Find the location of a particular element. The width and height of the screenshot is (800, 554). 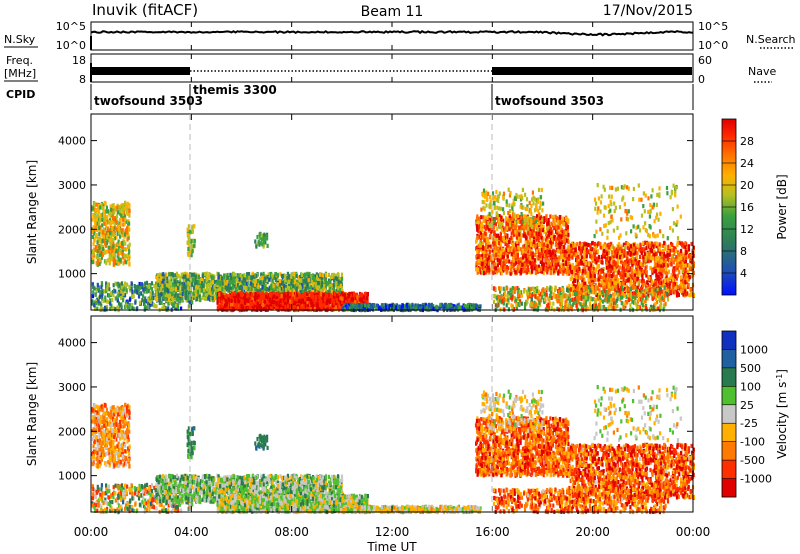

freq-label: Freq. is located at coordinates (19, 60).